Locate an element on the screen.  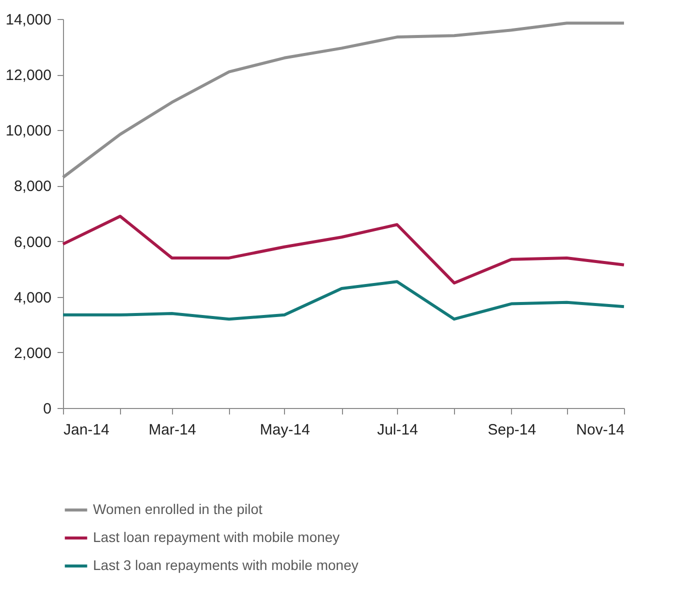
y-tick-label: 2,000 is located at coordinates (33, 353).